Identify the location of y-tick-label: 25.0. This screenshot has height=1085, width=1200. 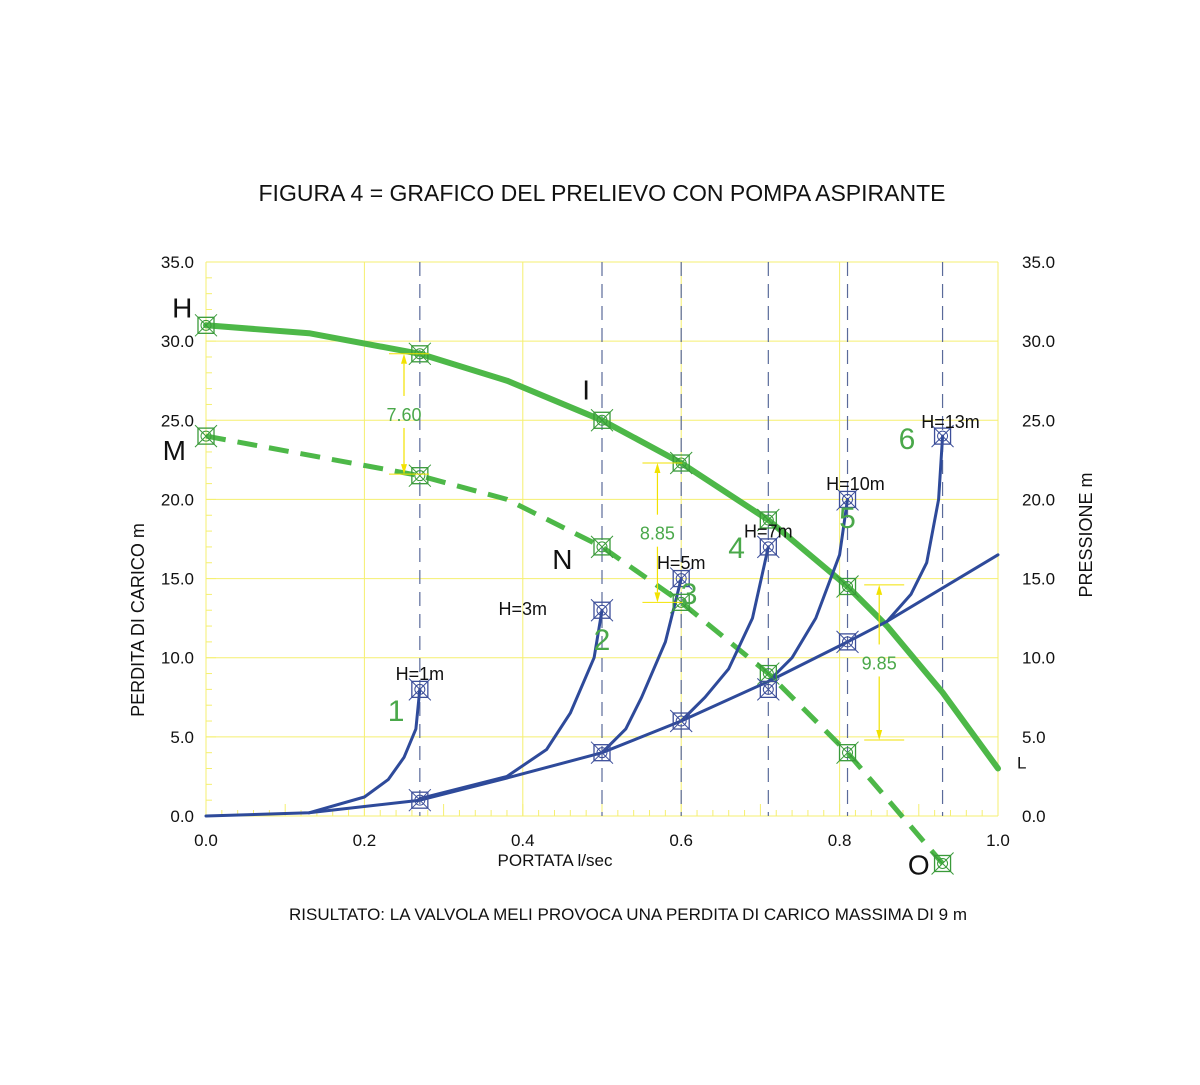
(177, 420).